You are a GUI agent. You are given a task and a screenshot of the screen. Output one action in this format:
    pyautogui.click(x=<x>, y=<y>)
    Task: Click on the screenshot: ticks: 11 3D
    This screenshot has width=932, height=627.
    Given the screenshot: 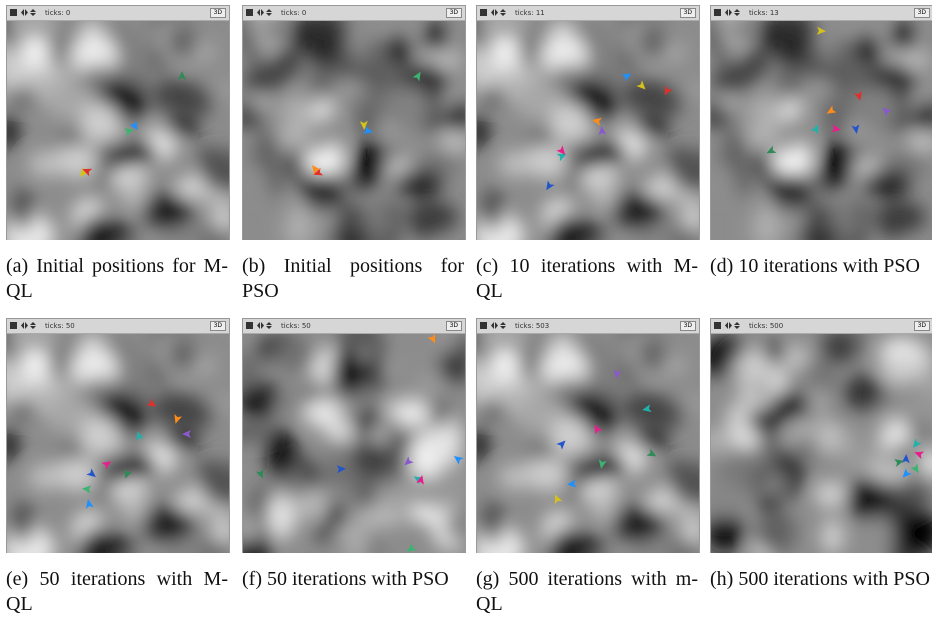 What is the action you would take?
    pyautogui.click(x=588, y=122)
    